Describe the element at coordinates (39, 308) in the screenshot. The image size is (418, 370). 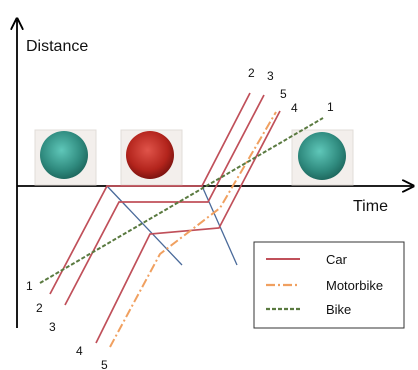
I see `bottom-number-2: 2` at that location.